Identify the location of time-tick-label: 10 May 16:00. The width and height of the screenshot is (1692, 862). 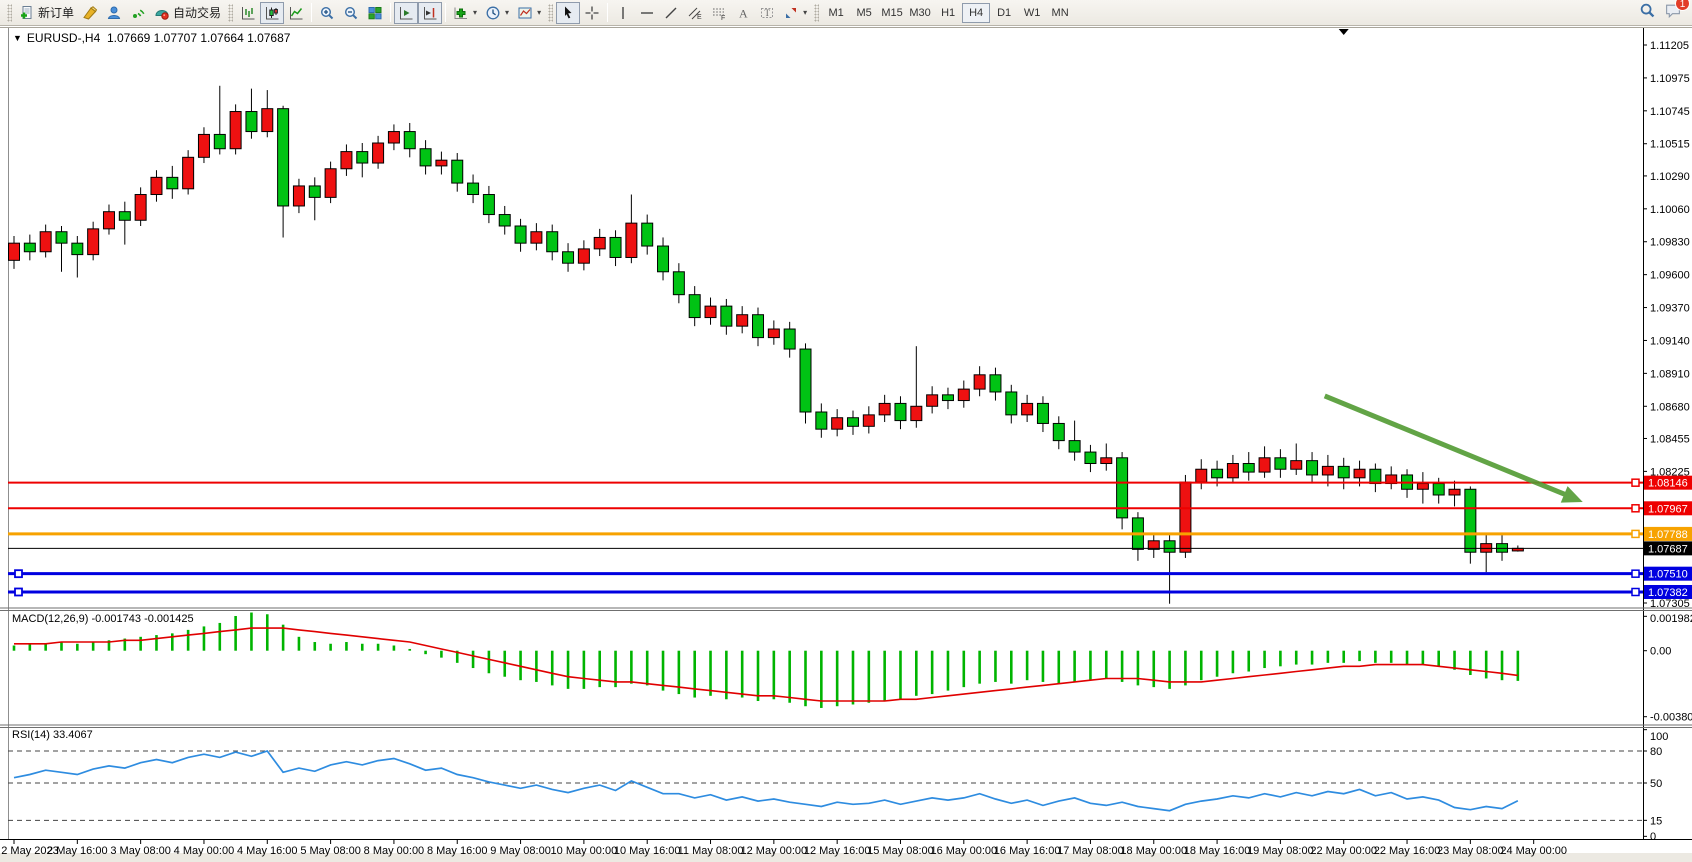
(647, 851).